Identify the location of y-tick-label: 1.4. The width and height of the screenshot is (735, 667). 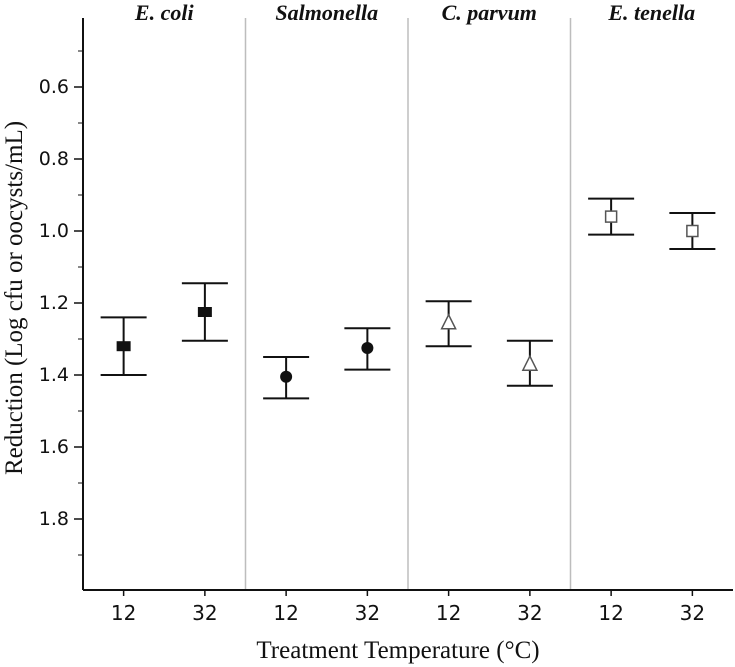
(54, 375).